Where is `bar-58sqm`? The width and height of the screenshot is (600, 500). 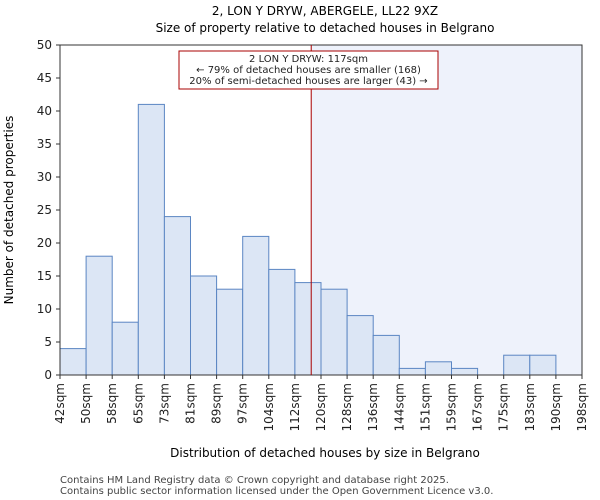
bar-58sqm is located at coordinates (125, 348).